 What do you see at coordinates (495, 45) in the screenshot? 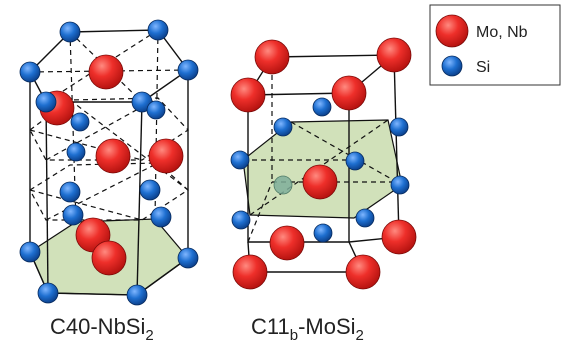
I see `legend: Mo, Nb Si` at bounding box center [495, 45].